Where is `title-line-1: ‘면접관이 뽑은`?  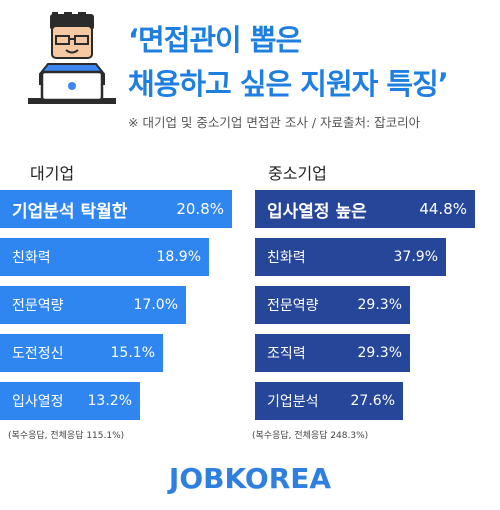 title-line-1: ‘면접관이 뽑은 is located at coordinates (215, 40).